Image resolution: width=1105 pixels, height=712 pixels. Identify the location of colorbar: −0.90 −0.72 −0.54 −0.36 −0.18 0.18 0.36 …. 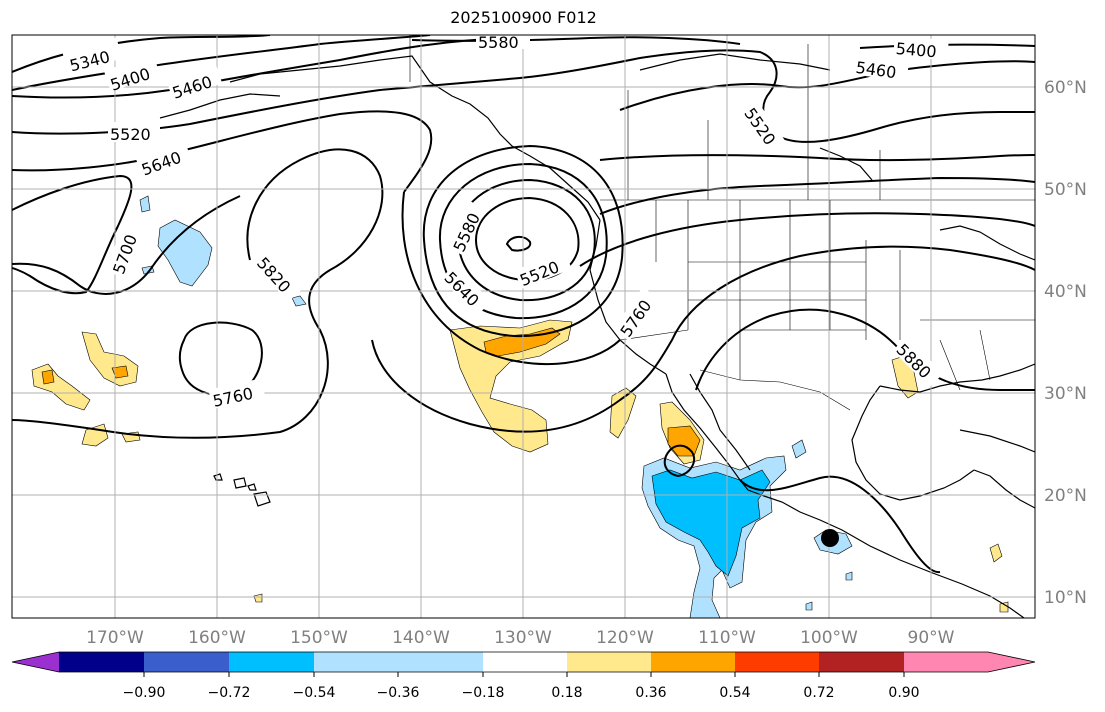
(523, 676).